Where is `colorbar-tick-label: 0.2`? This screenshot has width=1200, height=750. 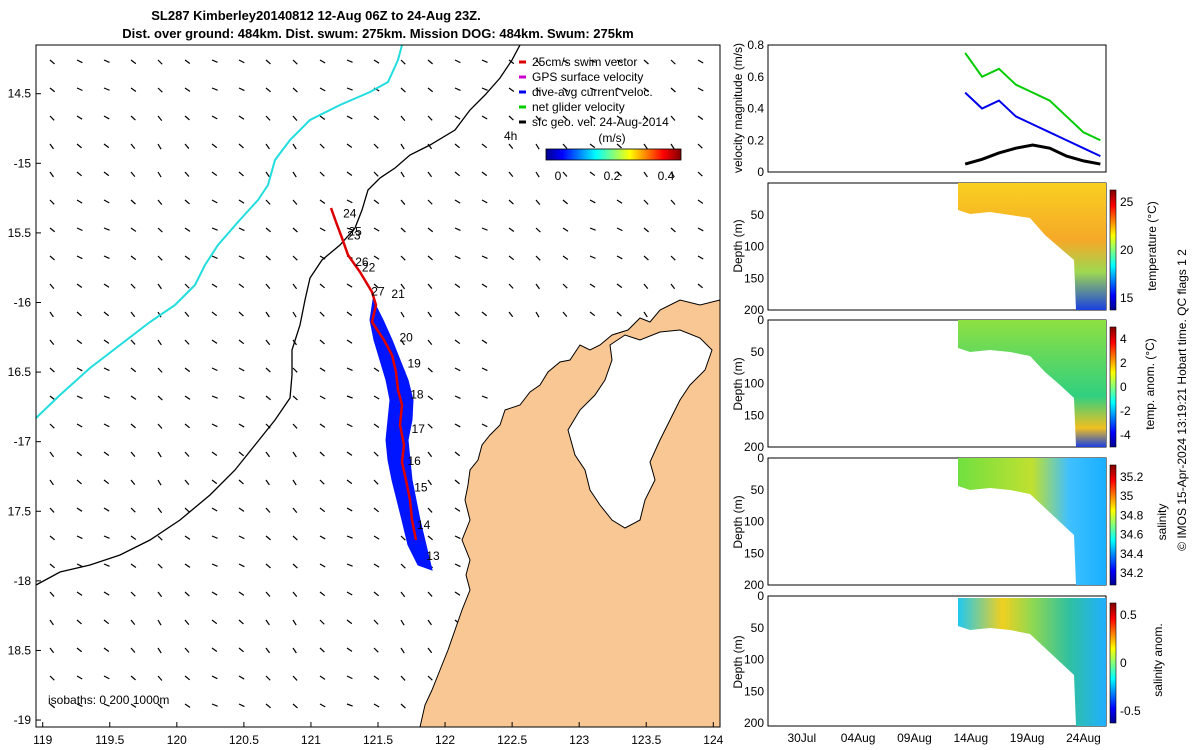
colorbar-tick-label: 0.2 is located at coordinates (612, 176).